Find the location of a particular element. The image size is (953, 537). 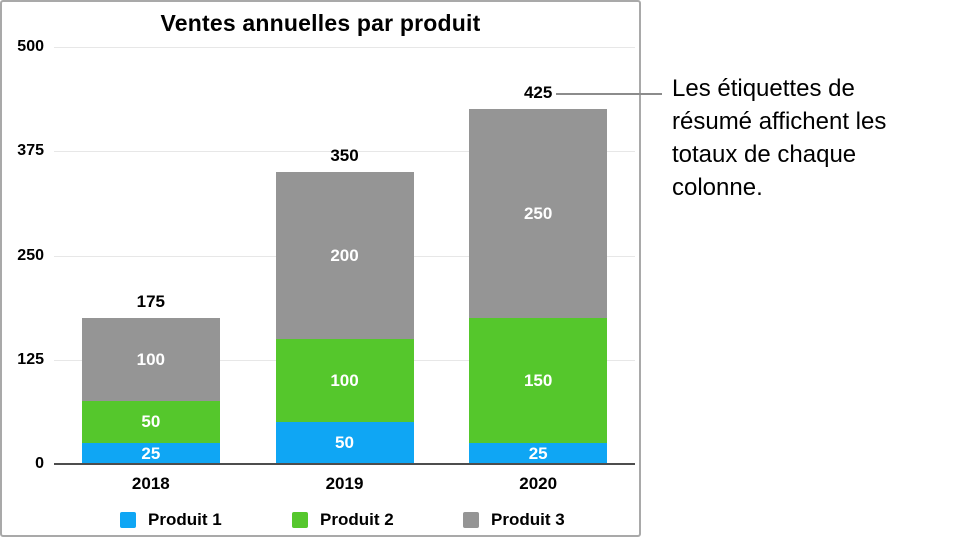

callout-connector-line is located at coordinates (609, 94).